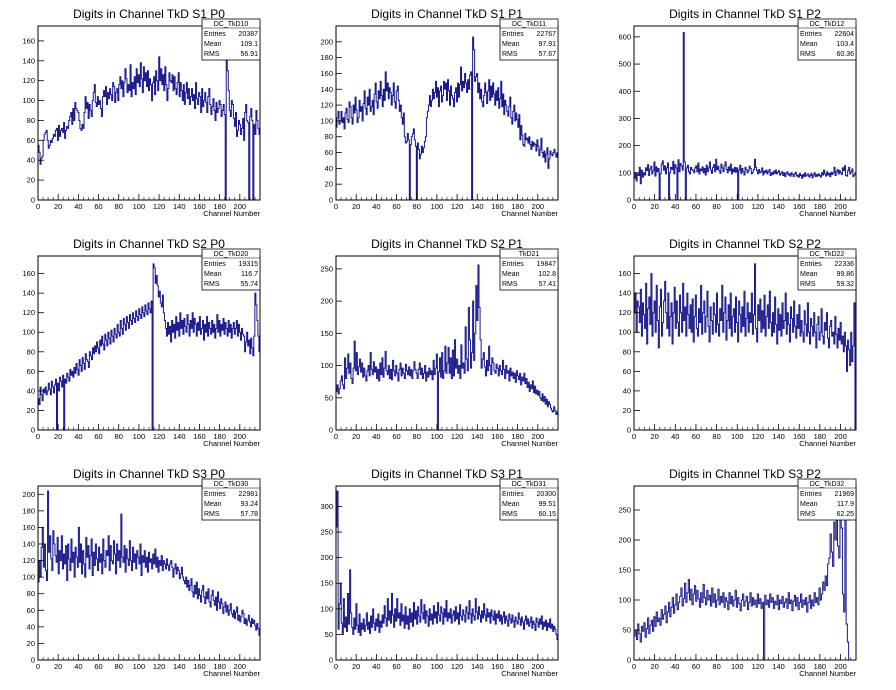 This screenshot has height=690, width=896. I want to click on stats-value: 99.51, so click(547, 504).